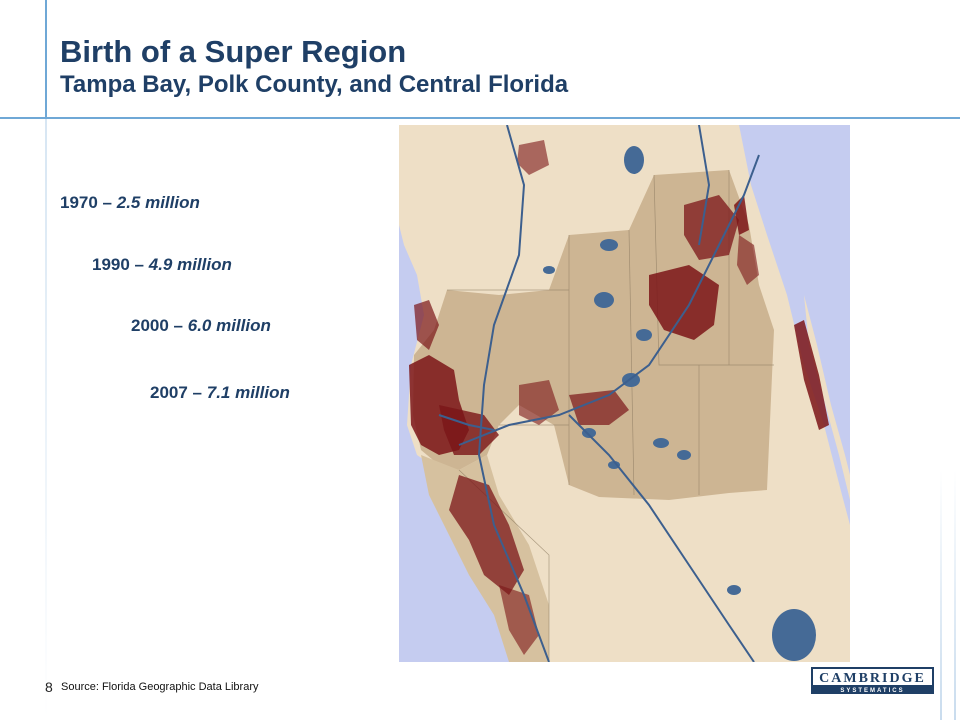 This screenshot has width=960, height=720. I want to click on source-citation: Source: Florida Geographic Data Library, so click(160, 687).